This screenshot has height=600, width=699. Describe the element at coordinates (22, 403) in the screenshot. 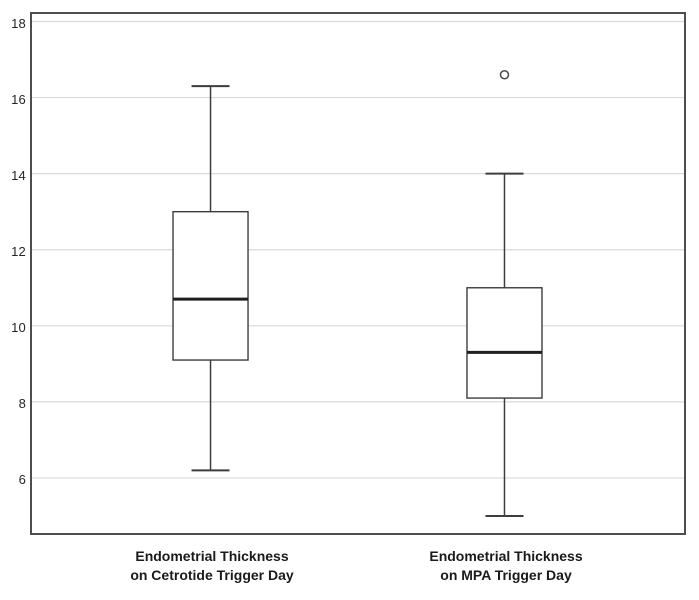

I see `y-tick-label: 8` at that location.